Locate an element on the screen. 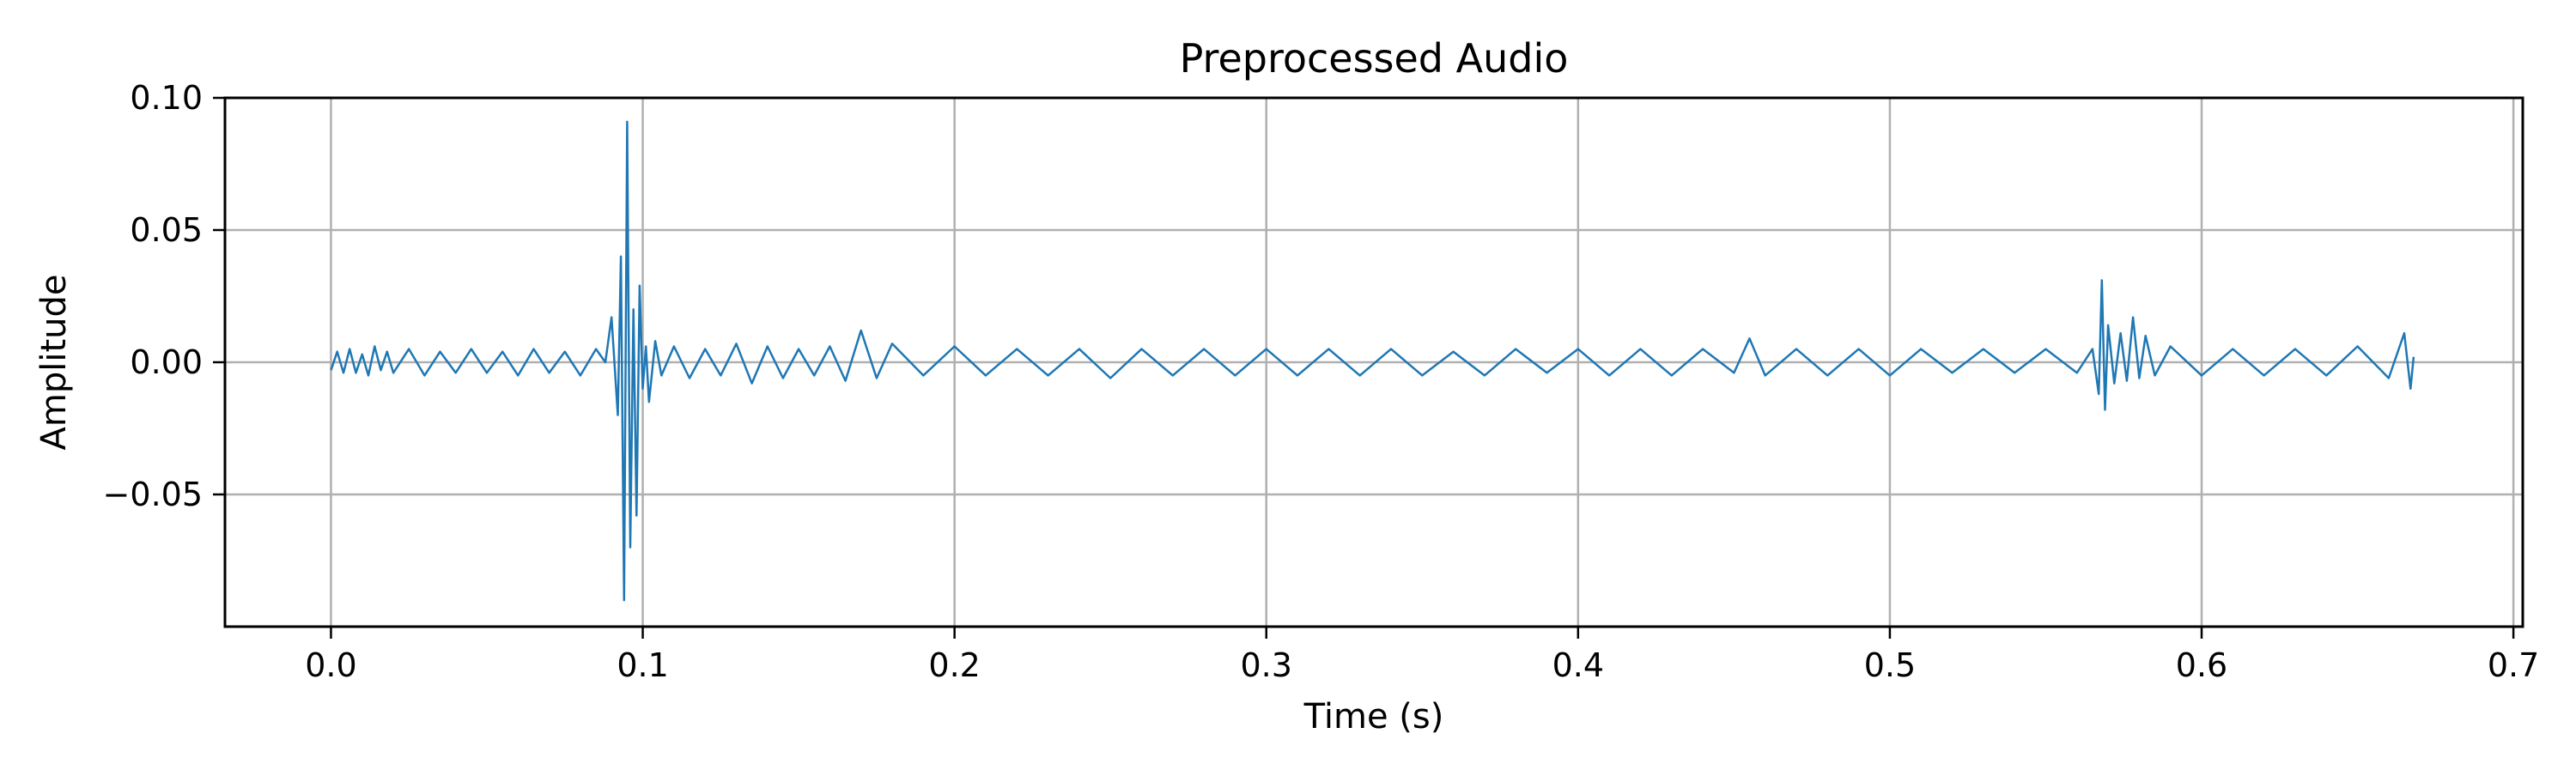 The width and height of the screenshot is (2576, 776). x-tick-label: 0.1 is located at coordinates (642, 665).